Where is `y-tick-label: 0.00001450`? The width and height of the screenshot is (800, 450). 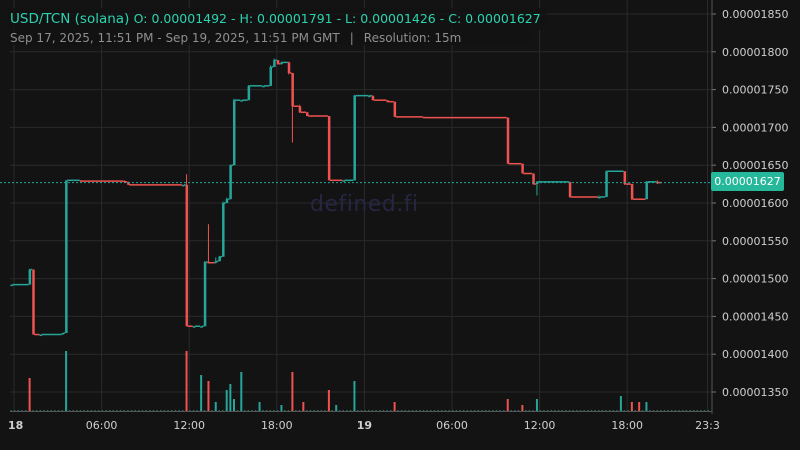
y-tick-label: 0.00001450 is located at coordinates (755, 316).